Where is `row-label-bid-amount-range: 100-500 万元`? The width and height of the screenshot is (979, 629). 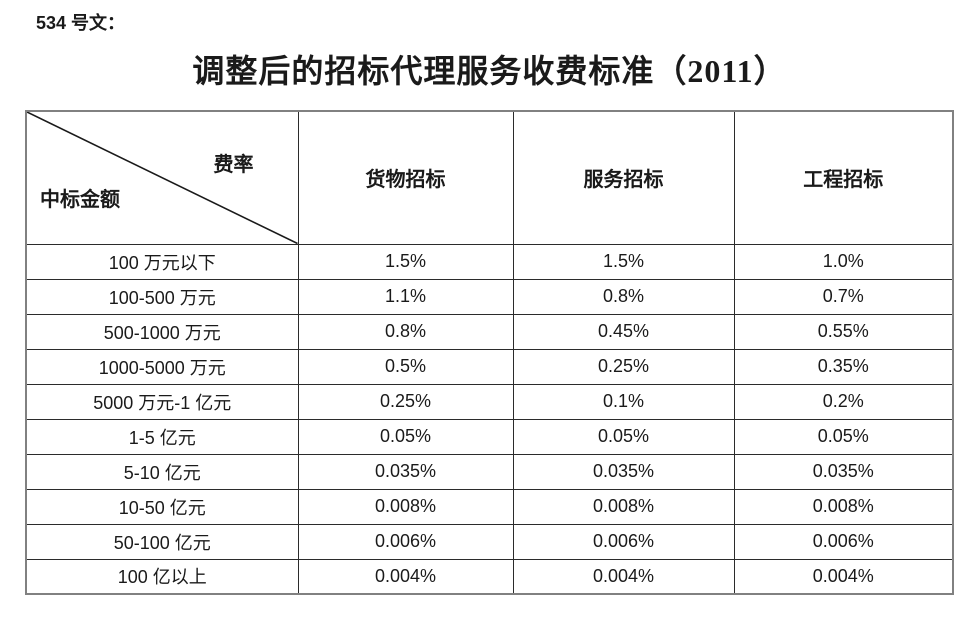 row-label-bid-amount-range: 100-500 万元 is located at coordinates (162, 296).